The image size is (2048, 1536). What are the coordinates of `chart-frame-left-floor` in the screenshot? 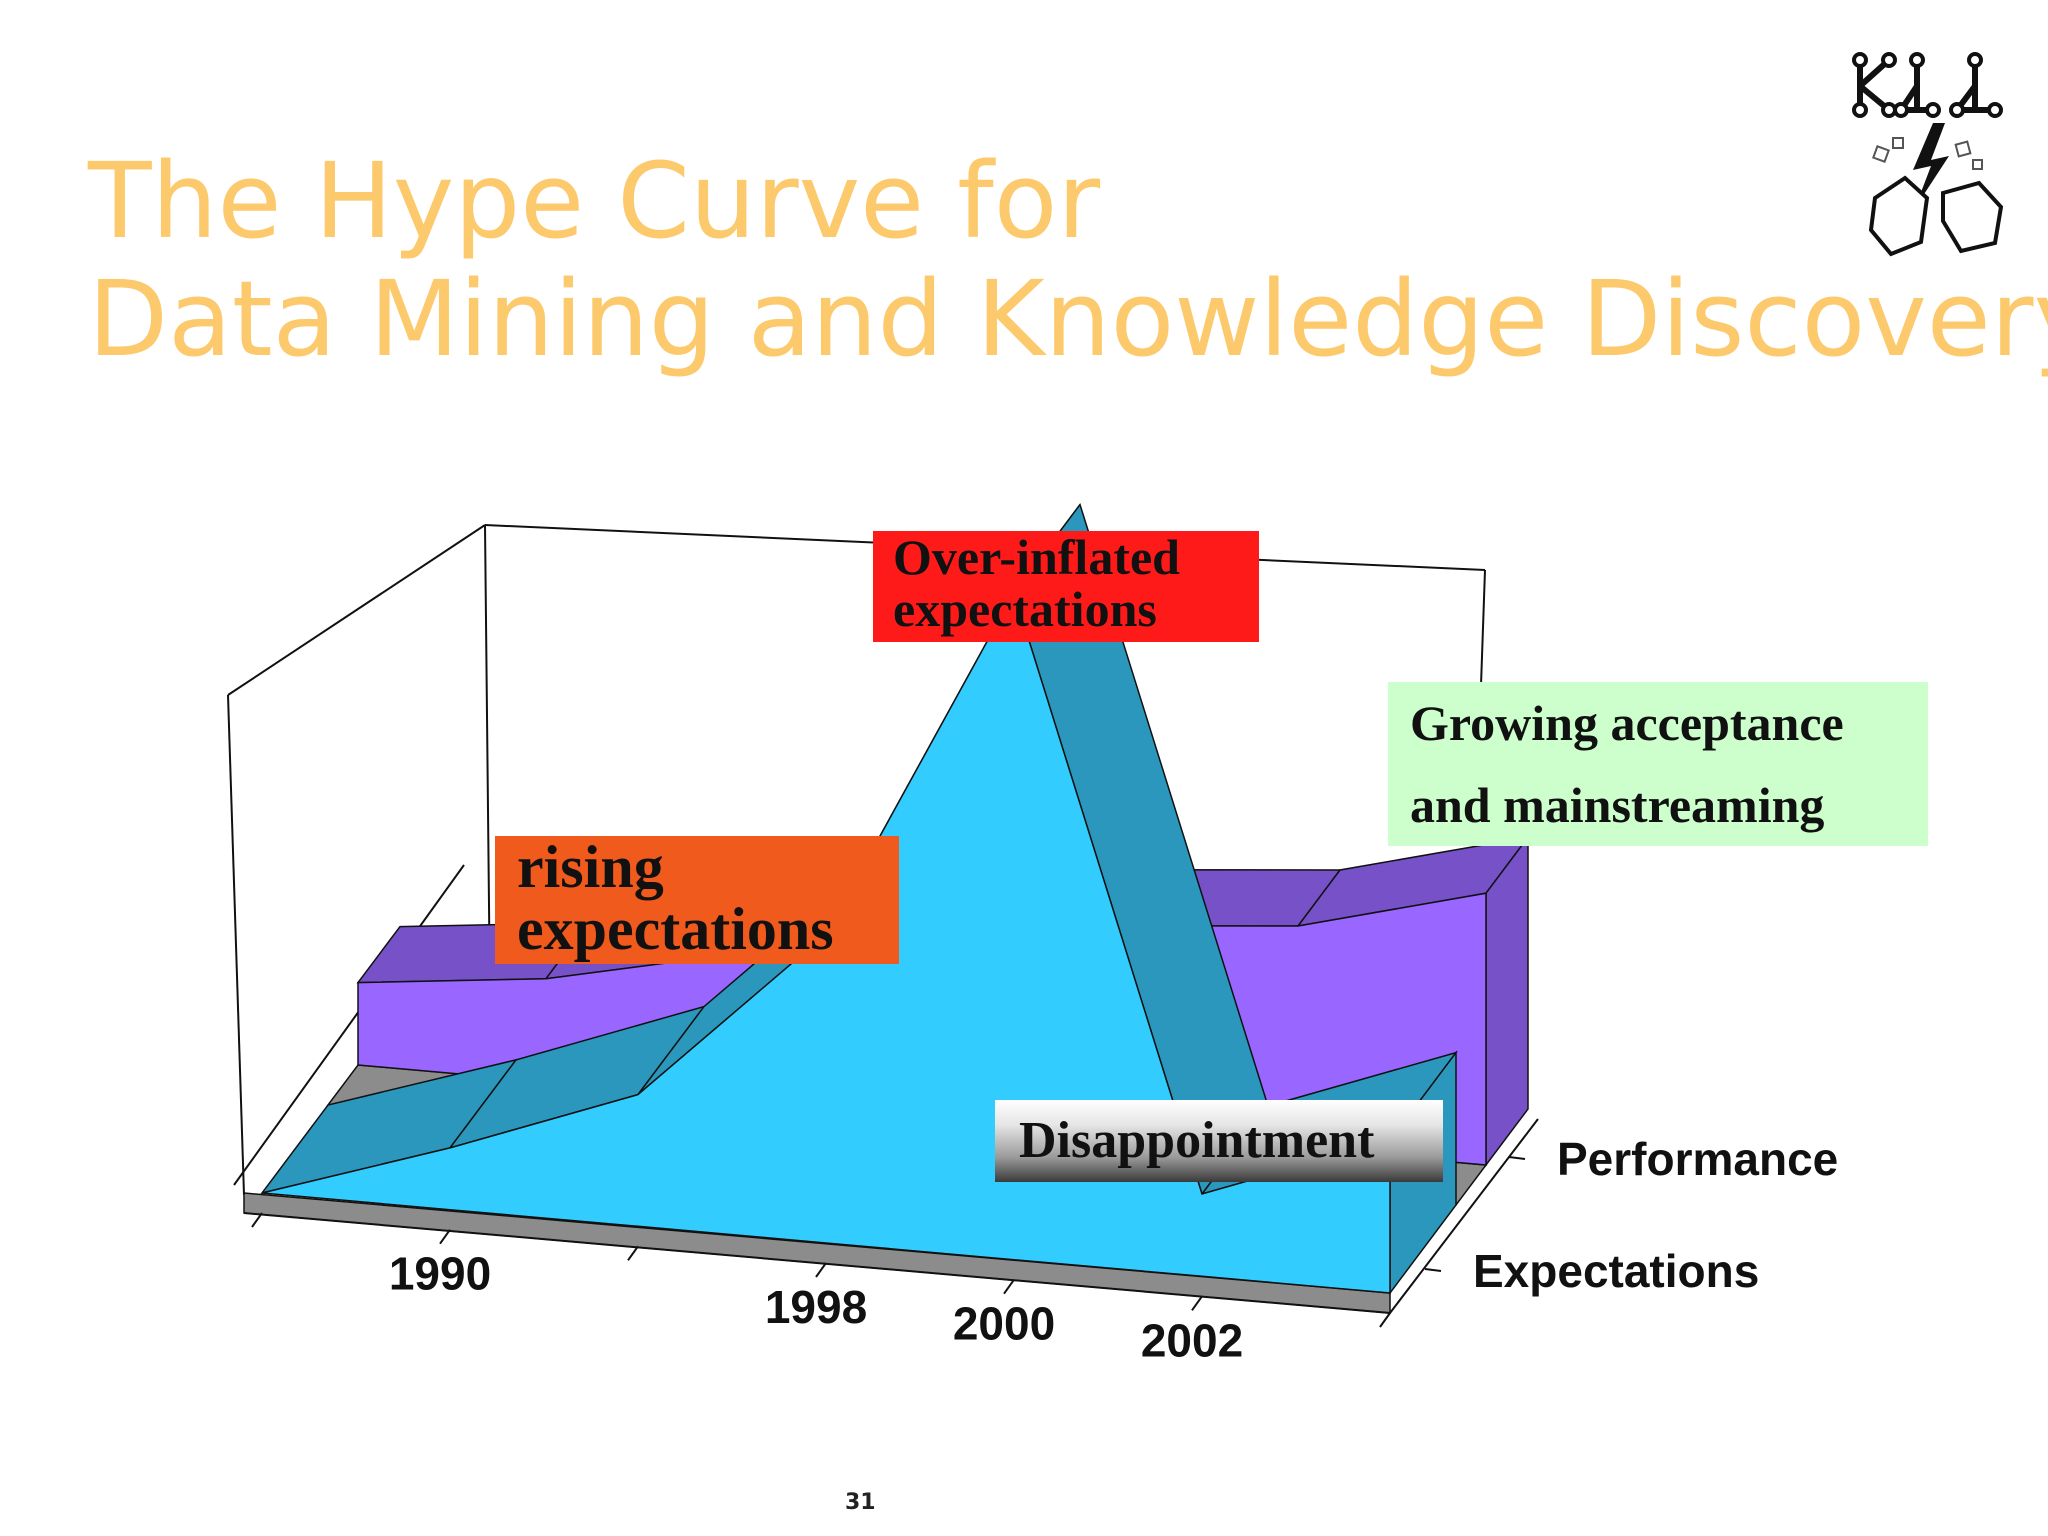 It's located at (349, 1025).